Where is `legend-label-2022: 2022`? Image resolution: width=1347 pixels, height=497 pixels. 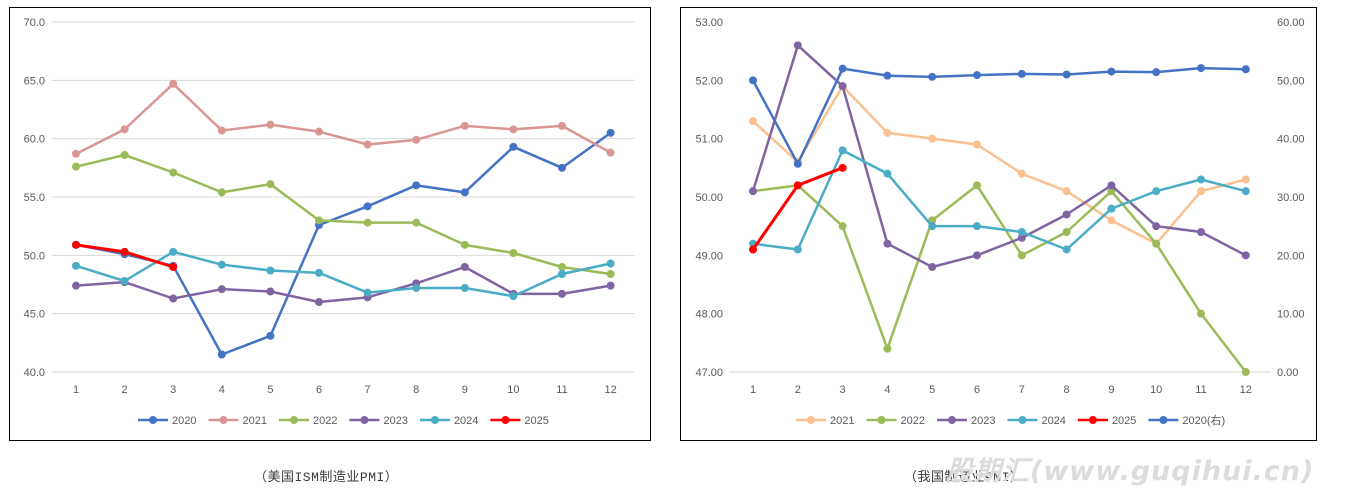 legend-label-2022: 2022 is located at coordinates (325, 421).